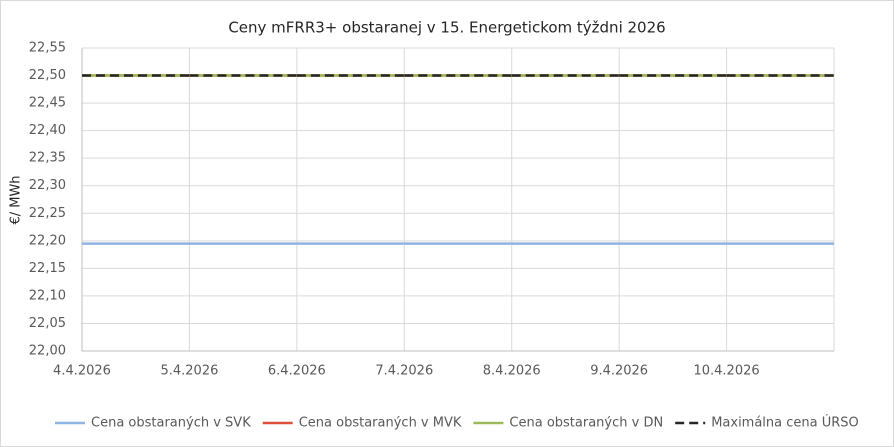 The image size is (894, 447). I want to click on y-tick-label: 22,55, so click(47, 48).